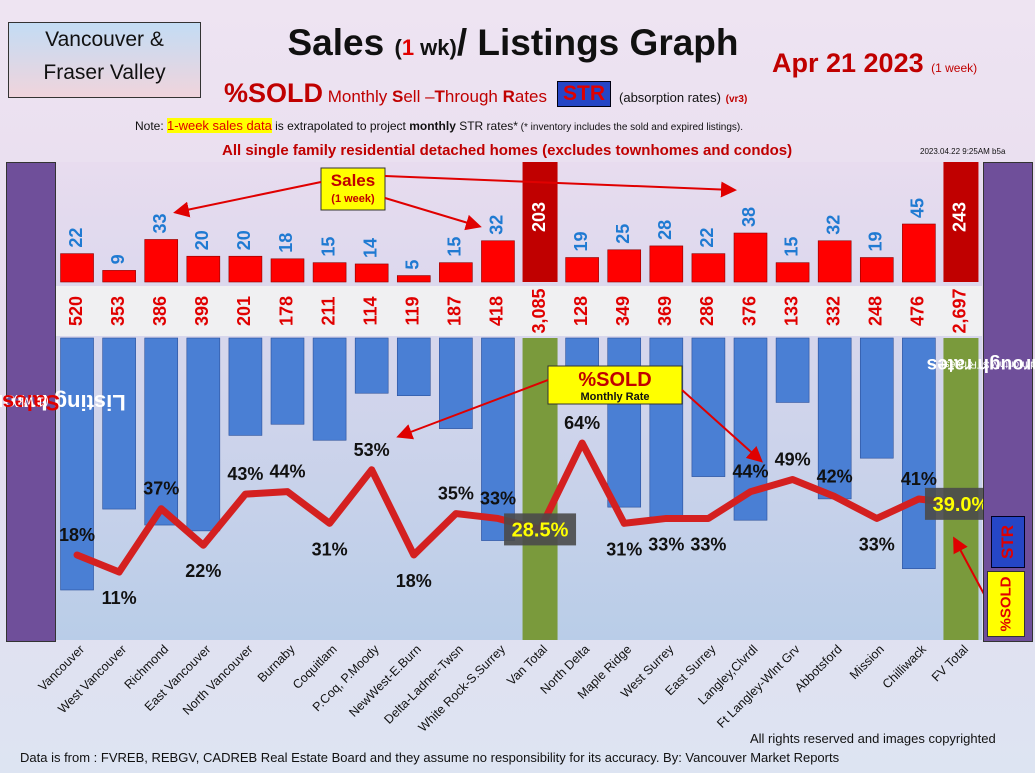 Image resolution: width=1035 pixels, height=773 pixels. I want to click on left-wk: (1 wk), so click(31, 402).